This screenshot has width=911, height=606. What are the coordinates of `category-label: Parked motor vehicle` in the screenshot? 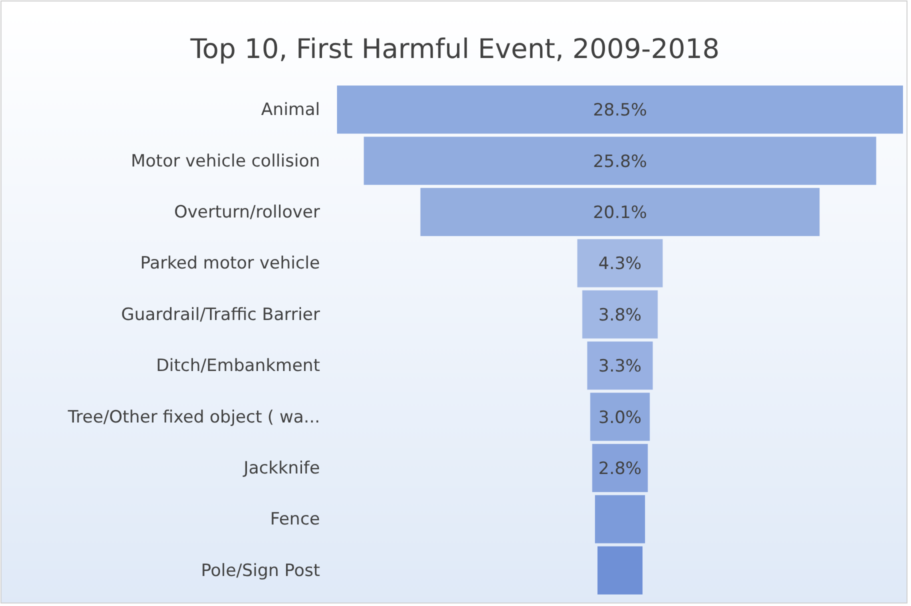 It's located at (230, 264).